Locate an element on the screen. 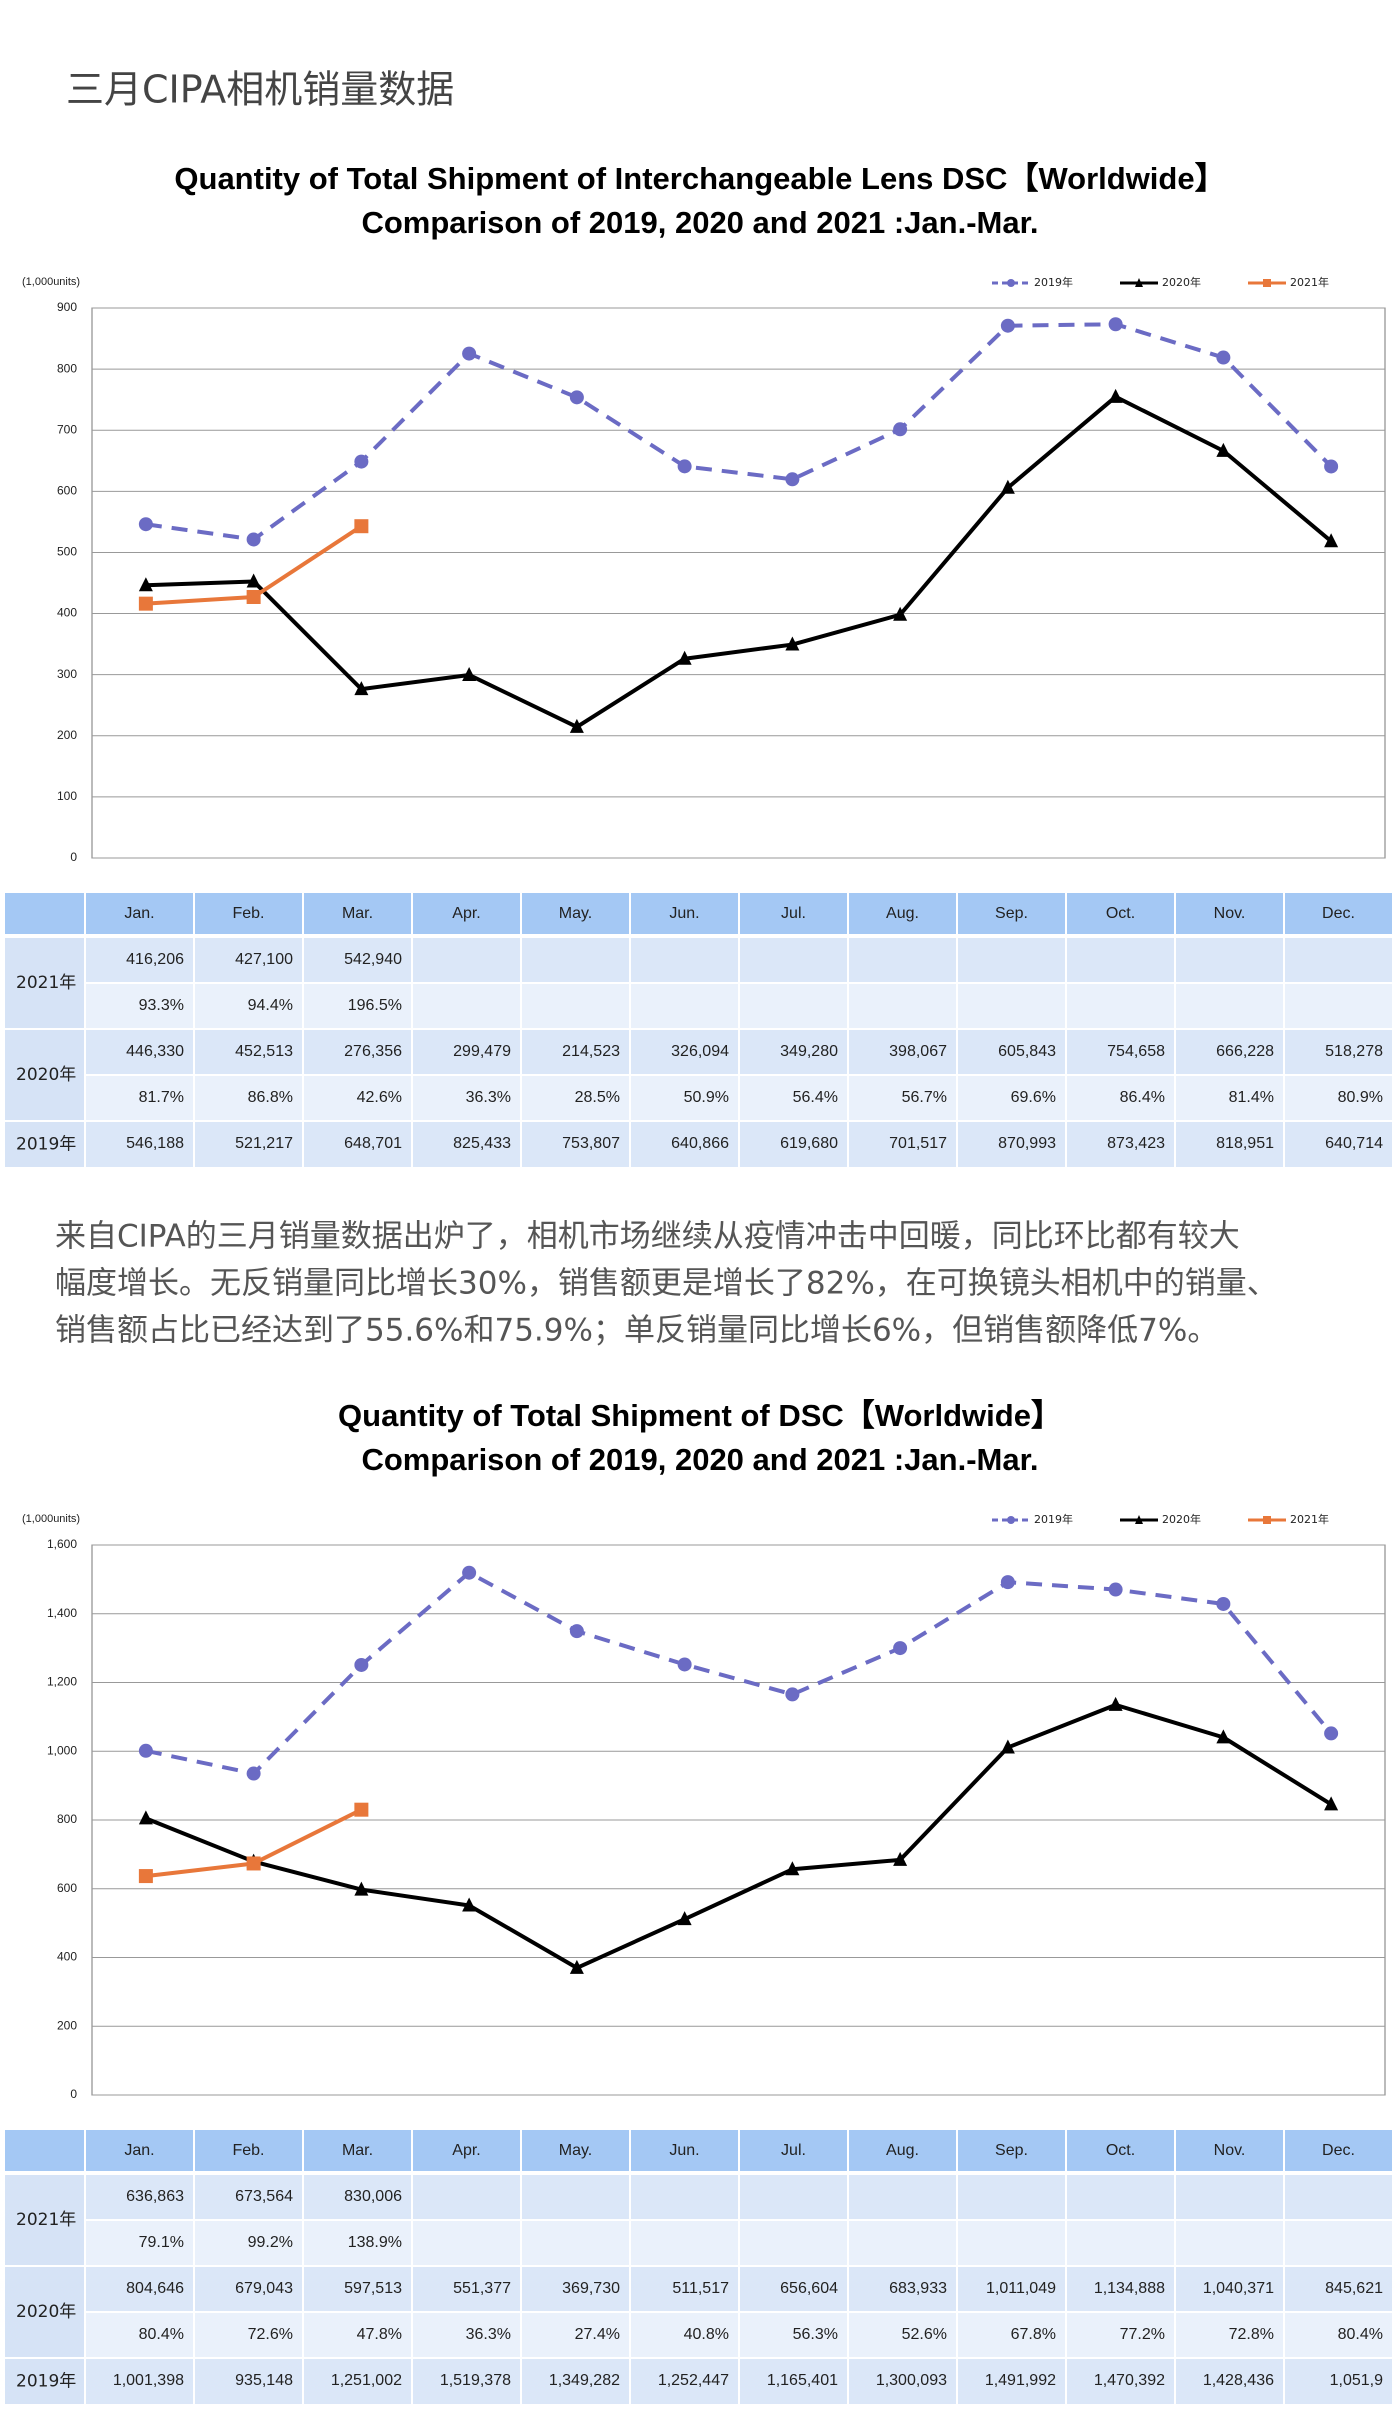  table-ratio: 56.4% is located at coordinates (815, 1097).